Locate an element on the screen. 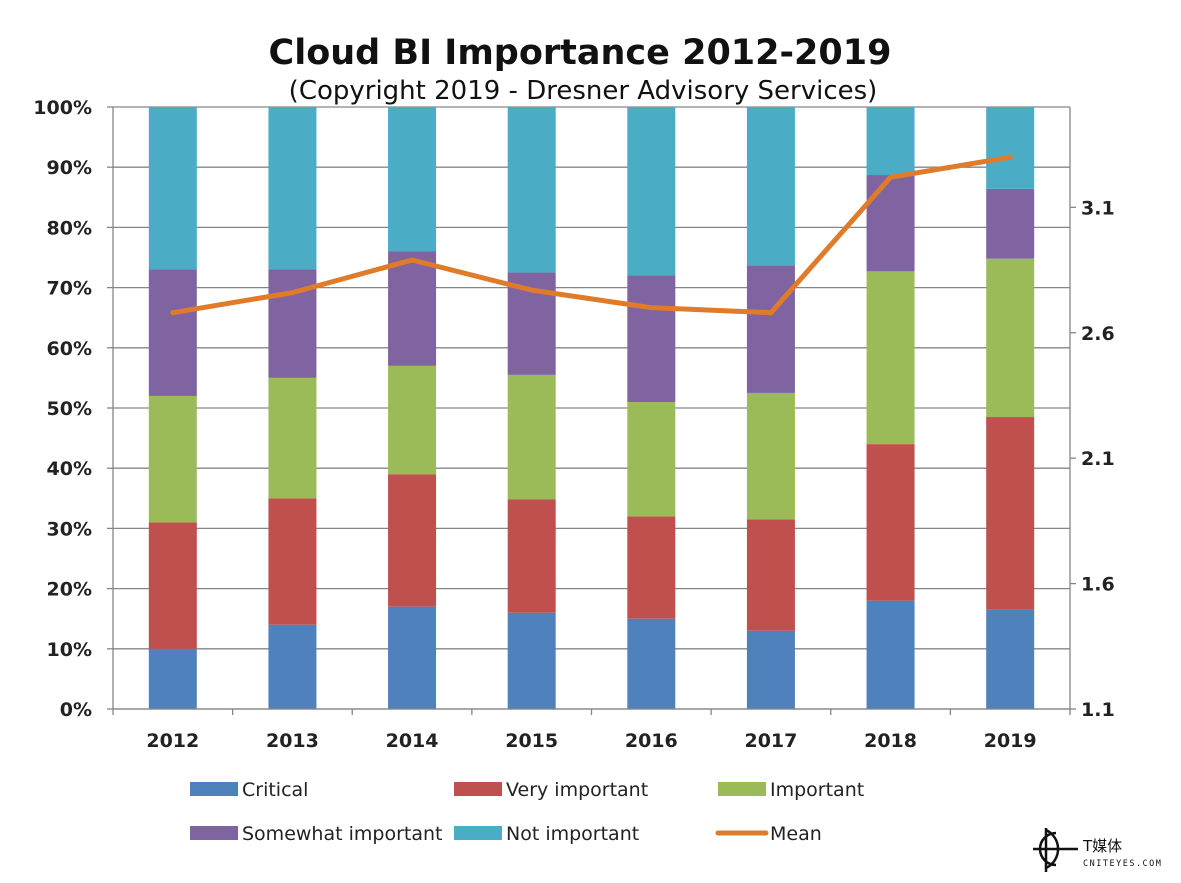 The image size is (1181, 883). cniteyes-logo: T媒体 CNITEYES.COM is located at coordinates (1097, 850).